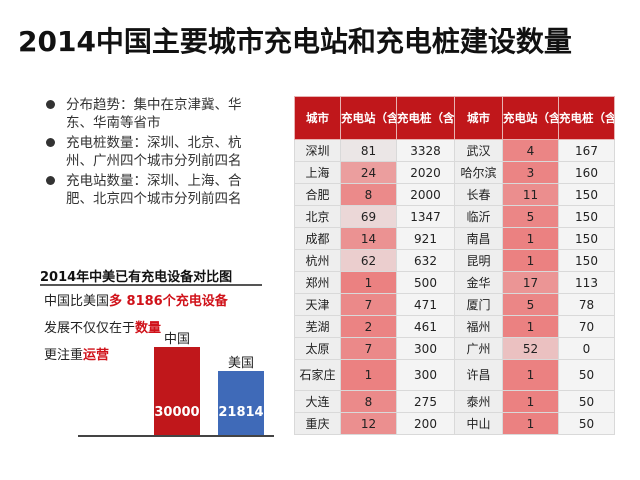 This screenshot has height=480, width=640. What do you see at coordinates (176, 436) in the screenshot?
I see `chart-baseline` at bounding box center [176, 436].